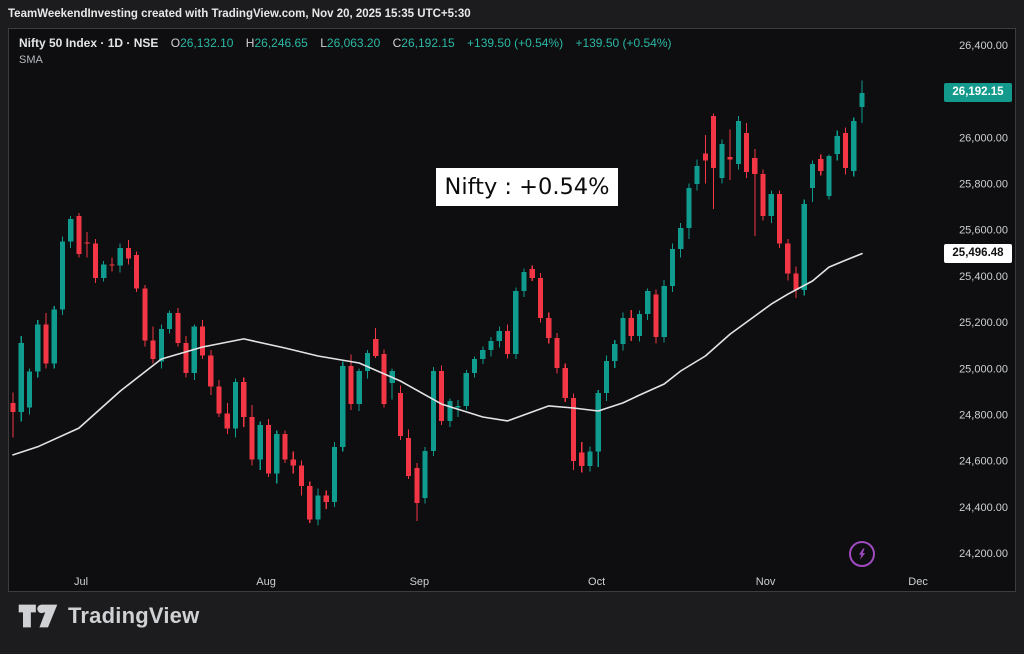  Describe the element at coordinates (81, 582) in the screenshot. I see `month-axis-label: Jul` at that location.